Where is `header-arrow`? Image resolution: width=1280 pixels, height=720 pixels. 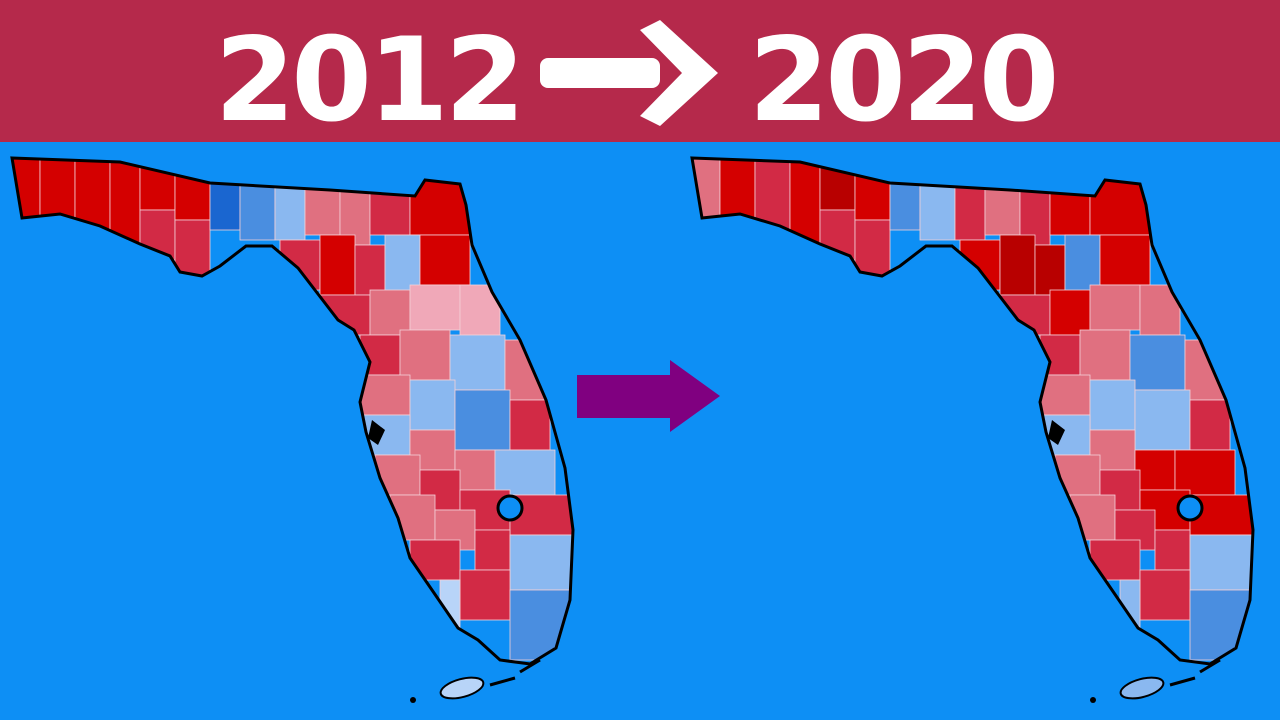
header-arrow is located at coordinates (629, 73).